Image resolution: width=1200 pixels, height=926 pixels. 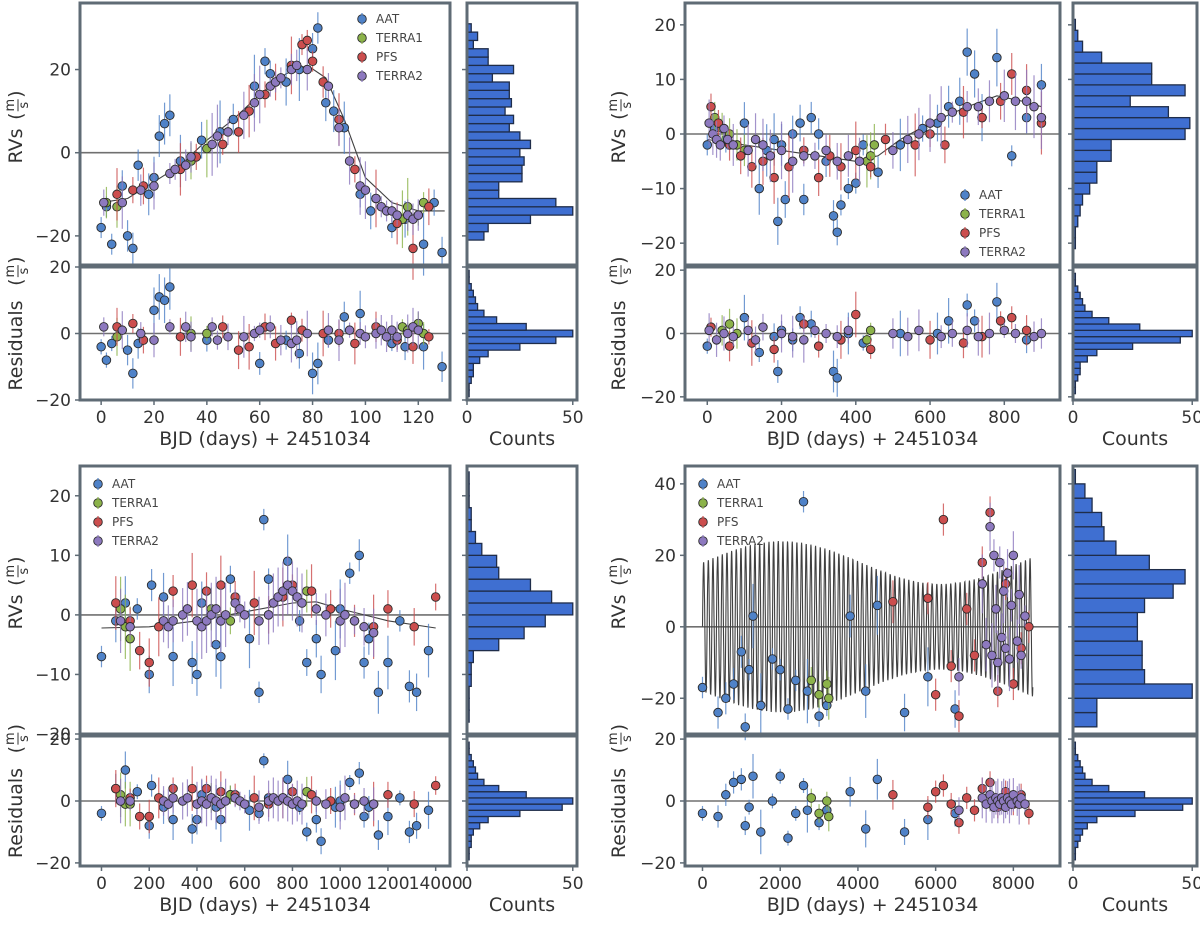 I want to click on rv-ylabel: RVs (m s), so click(x=17, y=126).